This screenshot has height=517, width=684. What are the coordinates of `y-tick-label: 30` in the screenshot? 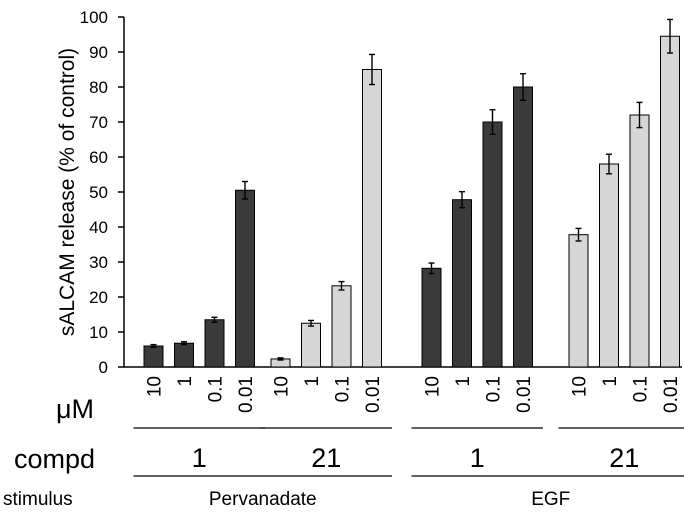 It's located at (98, 262).